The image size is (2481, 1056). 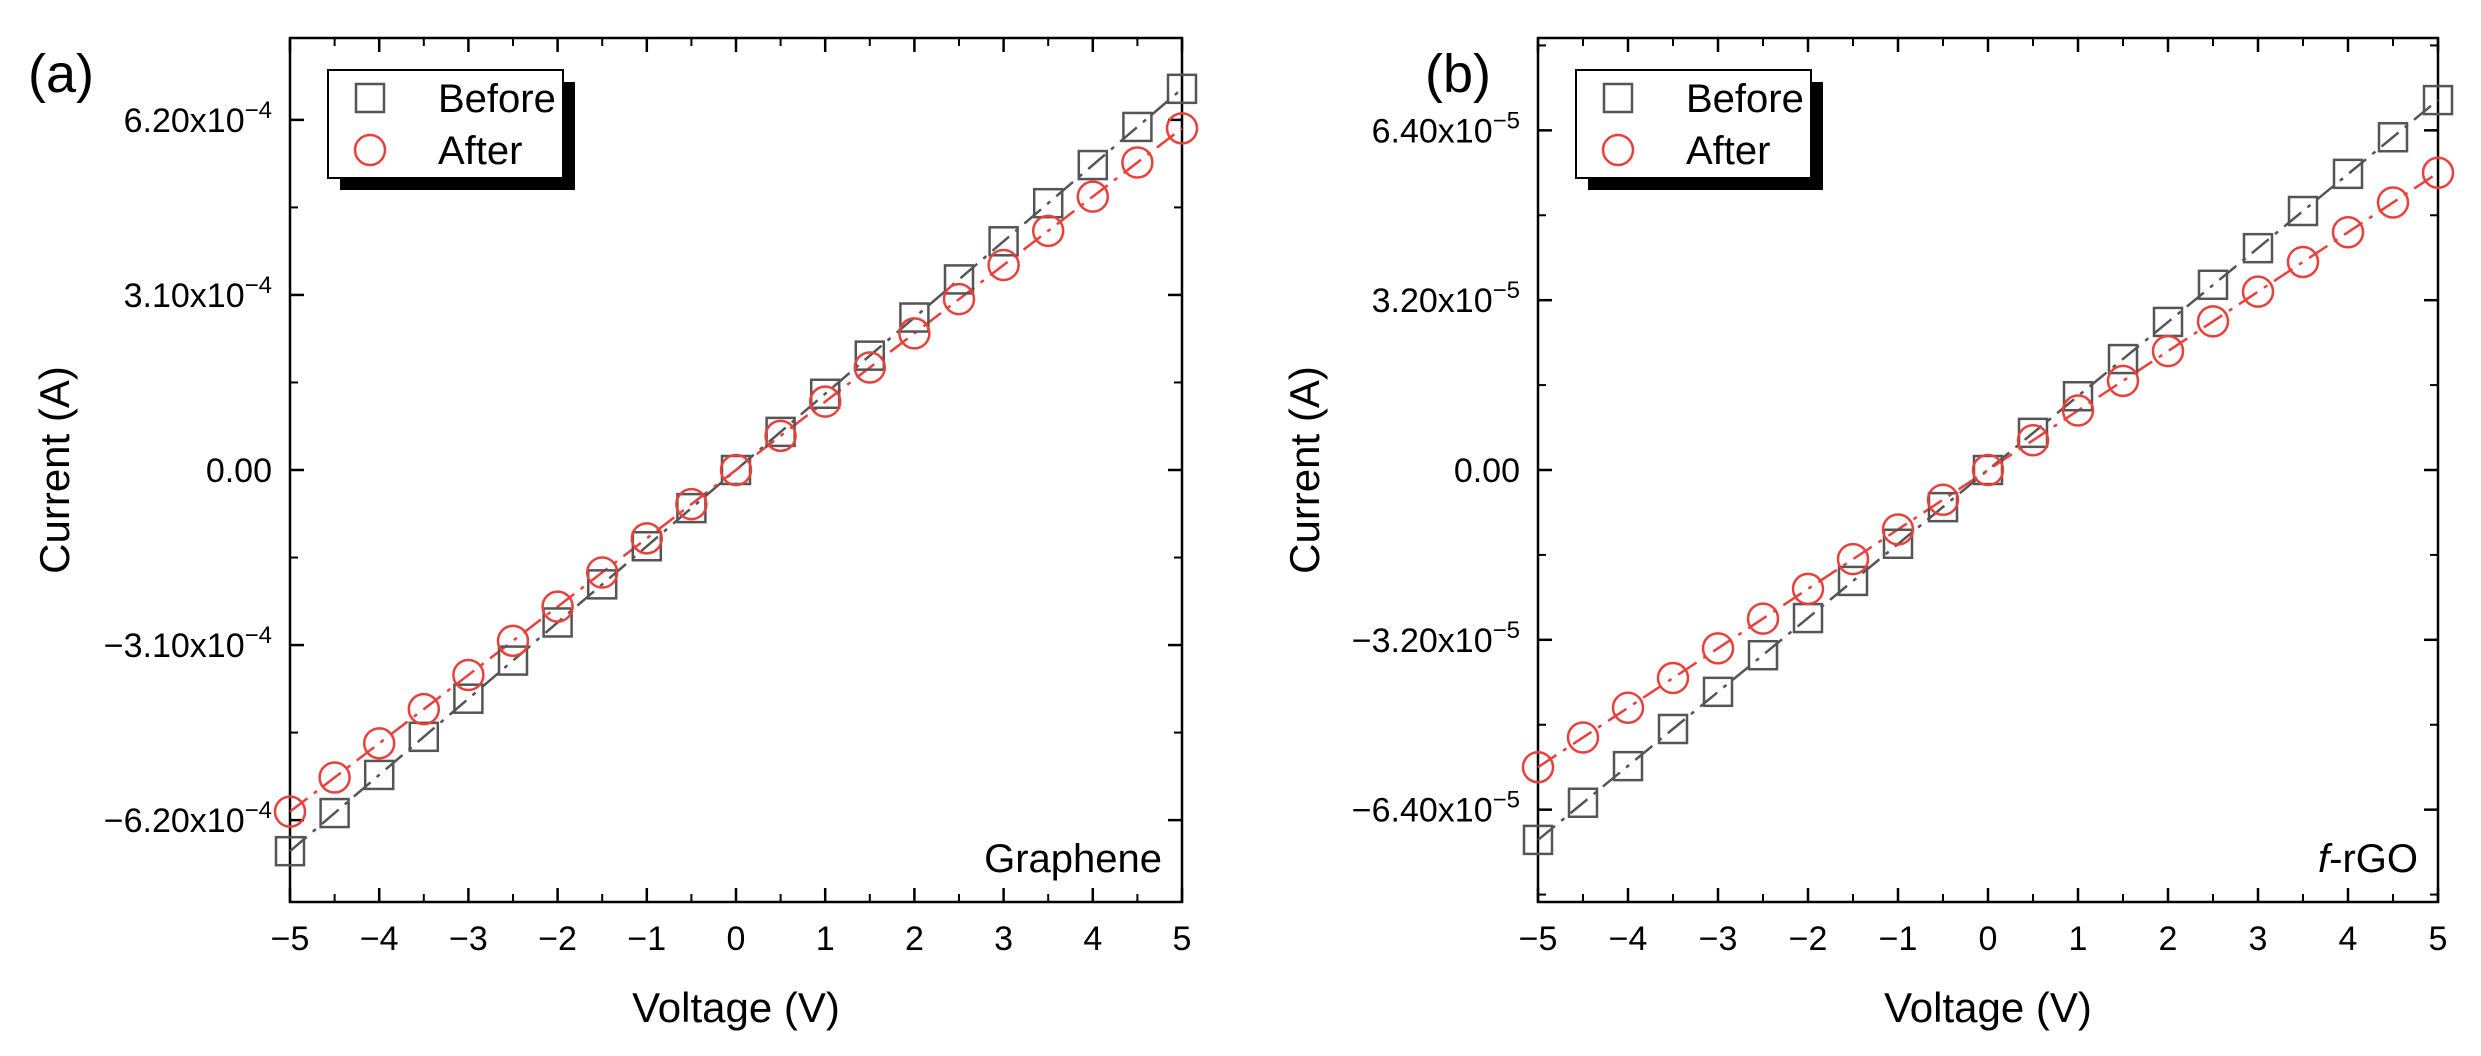 I want to click on y-tick-label: −3.10x10⁻⁴, so click(x=188, y=643).